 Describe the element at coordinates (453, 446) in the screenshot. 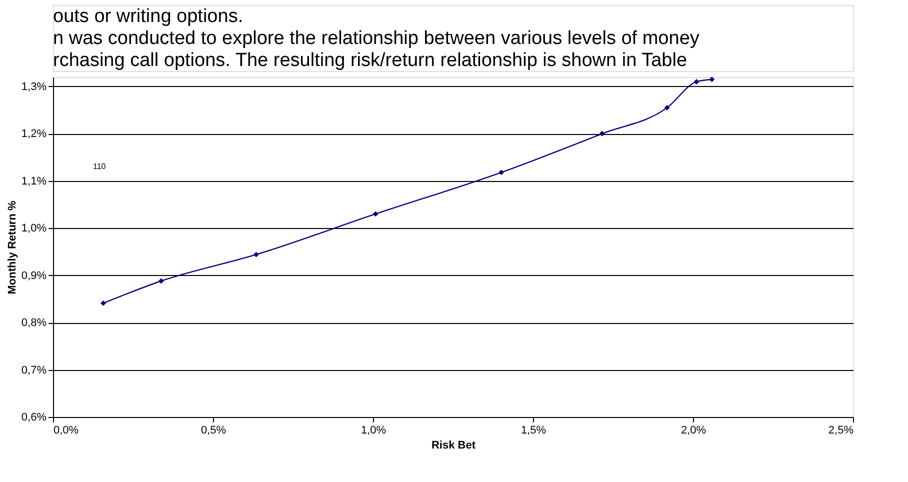

I see `x-axis-title: Risk Bet` at that location.